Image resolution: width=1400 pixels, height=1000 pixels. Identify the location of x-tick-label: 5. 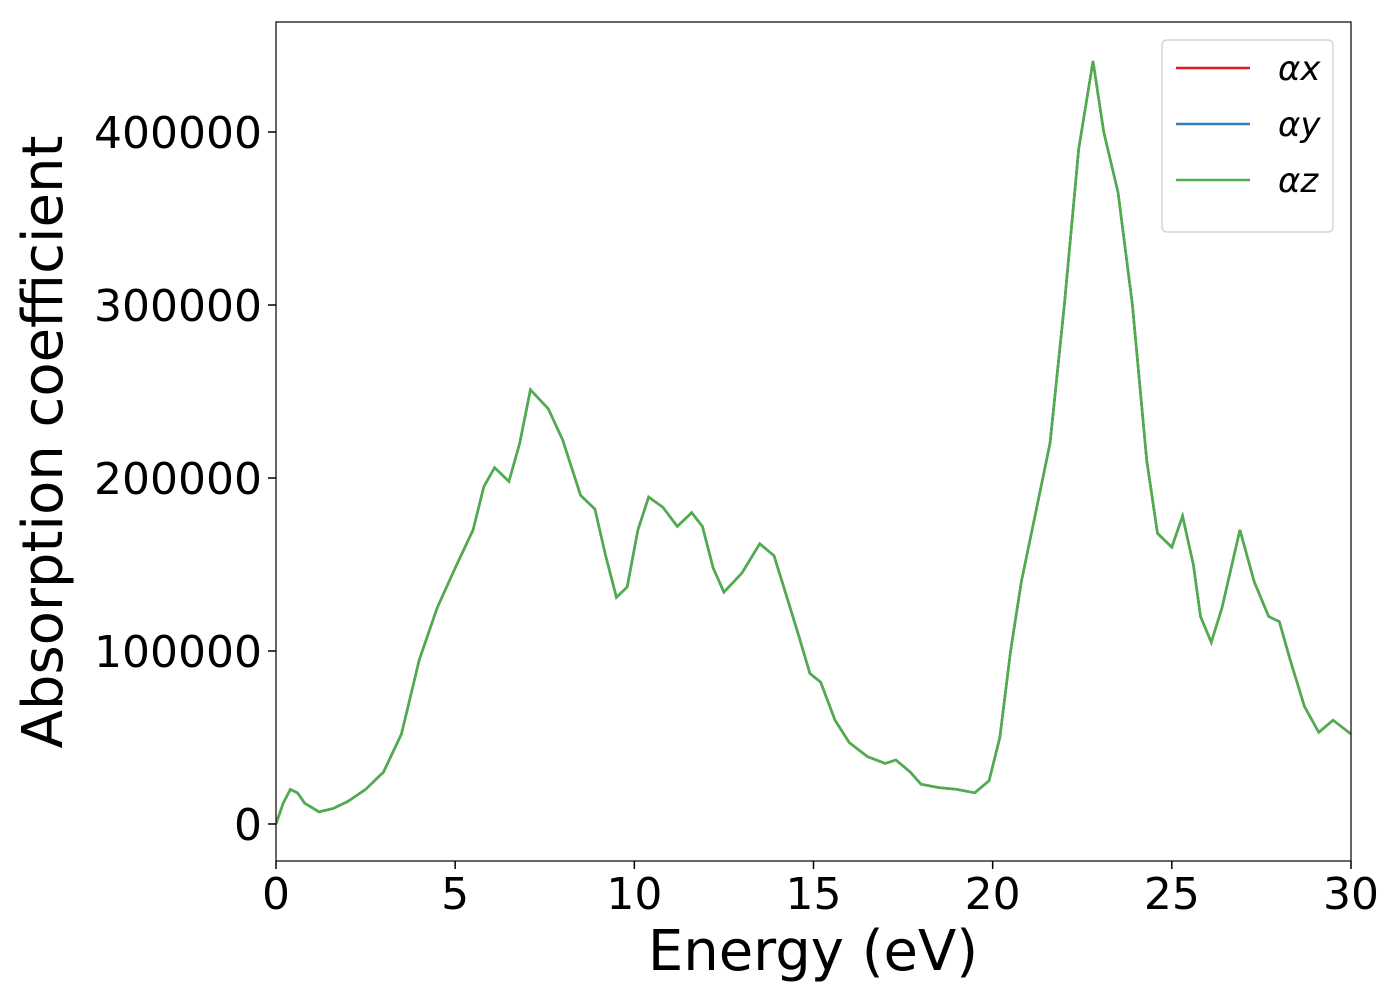
(455, 894).